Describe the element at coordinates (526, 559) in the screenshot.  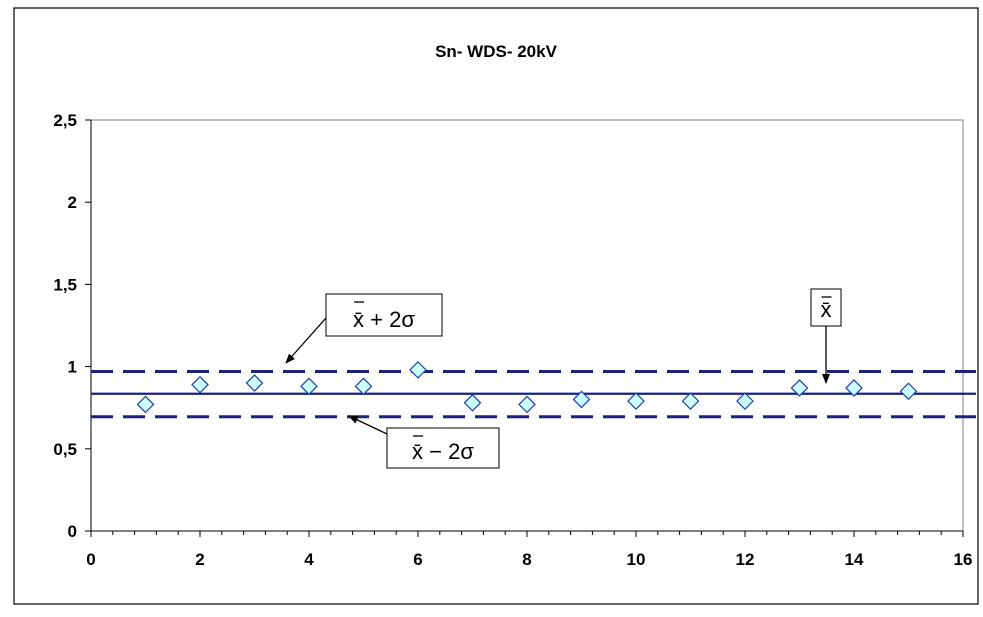
I see `x-tick-label: 8` at that location.